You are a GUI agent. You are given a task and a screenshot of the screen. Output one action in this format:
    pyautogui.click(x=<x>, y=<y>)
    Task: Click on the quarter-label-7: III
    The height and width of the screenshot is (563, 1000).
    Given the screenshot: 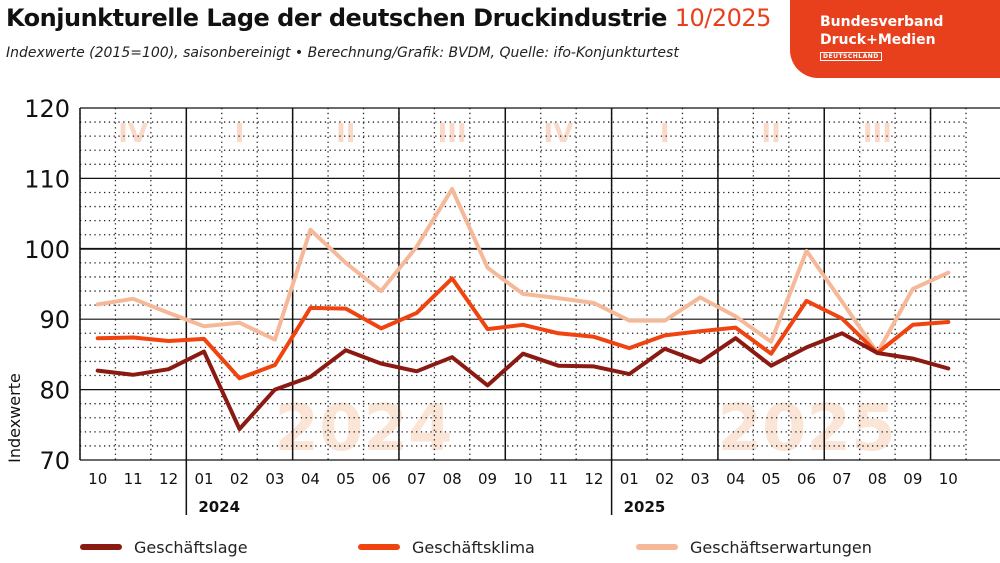 What is the action you would take?
    pyautogui.click(x=877, y=134)
    